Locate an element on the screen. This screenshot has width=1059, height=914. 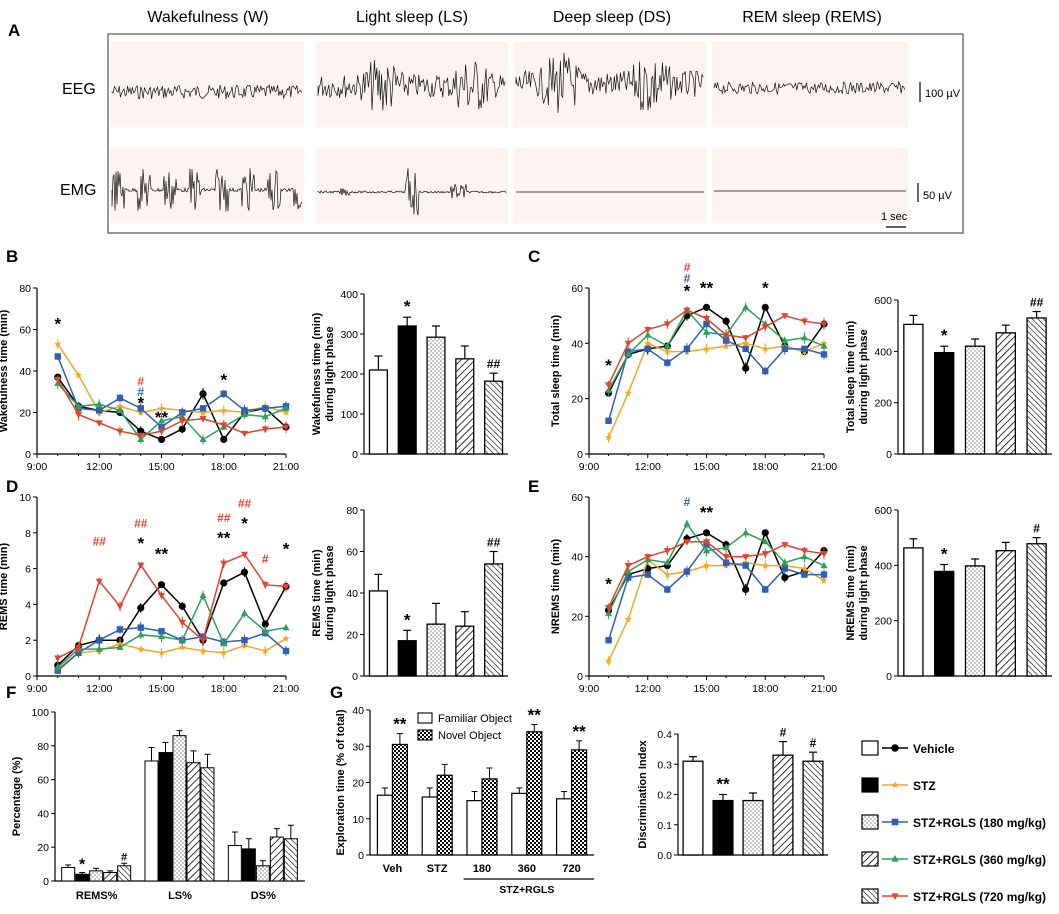
legend-swatch-rgls180 is located at coordinates (870, 822).